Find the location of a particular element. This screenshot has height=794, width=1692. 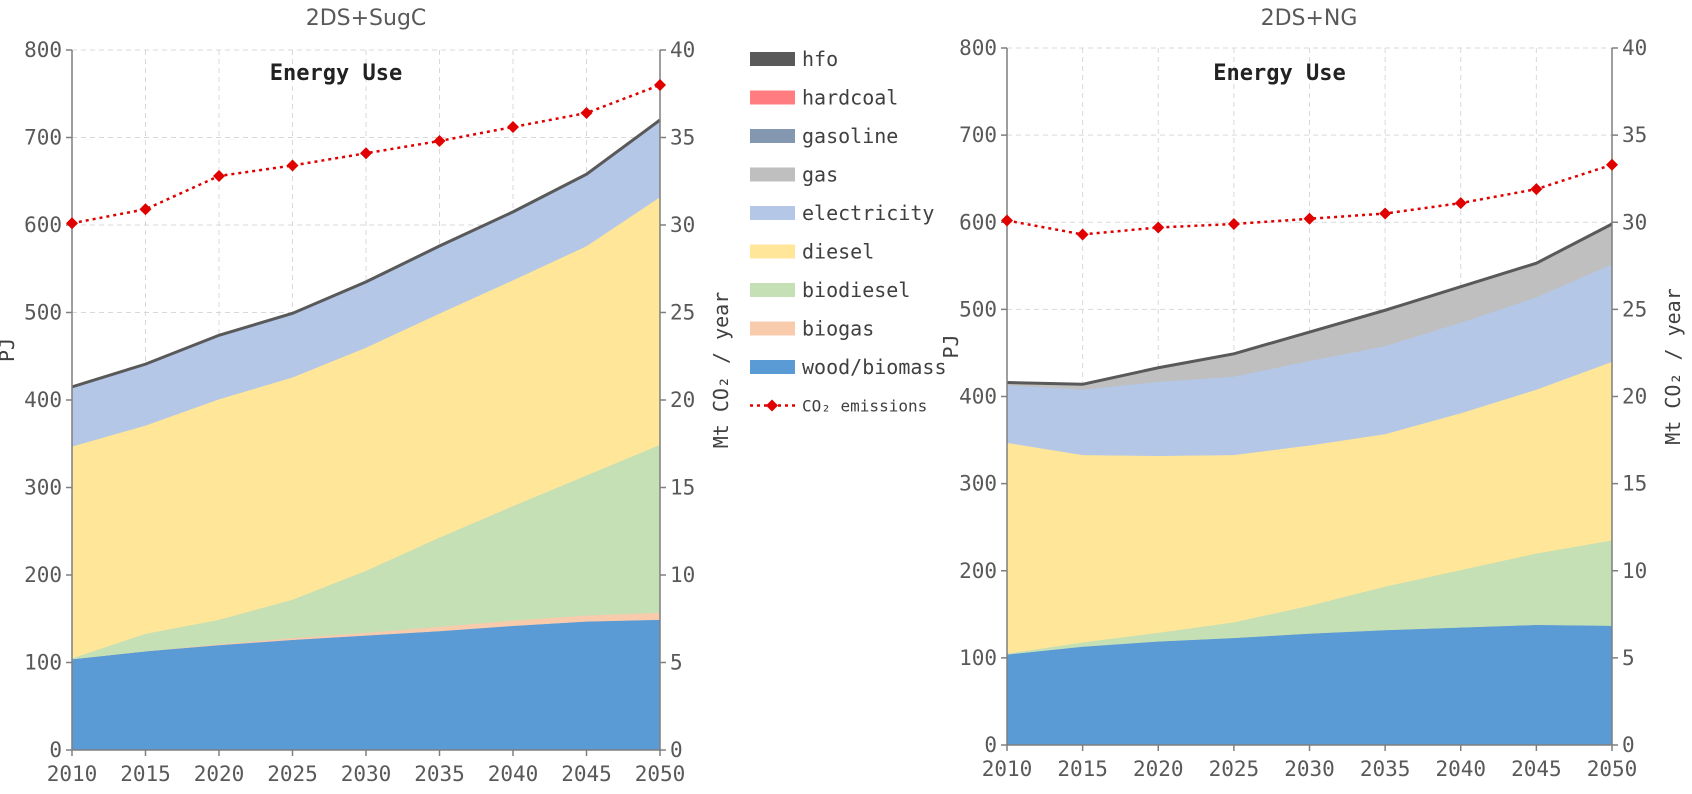

legend-swatch-gas is located at coordinates (772, 174).